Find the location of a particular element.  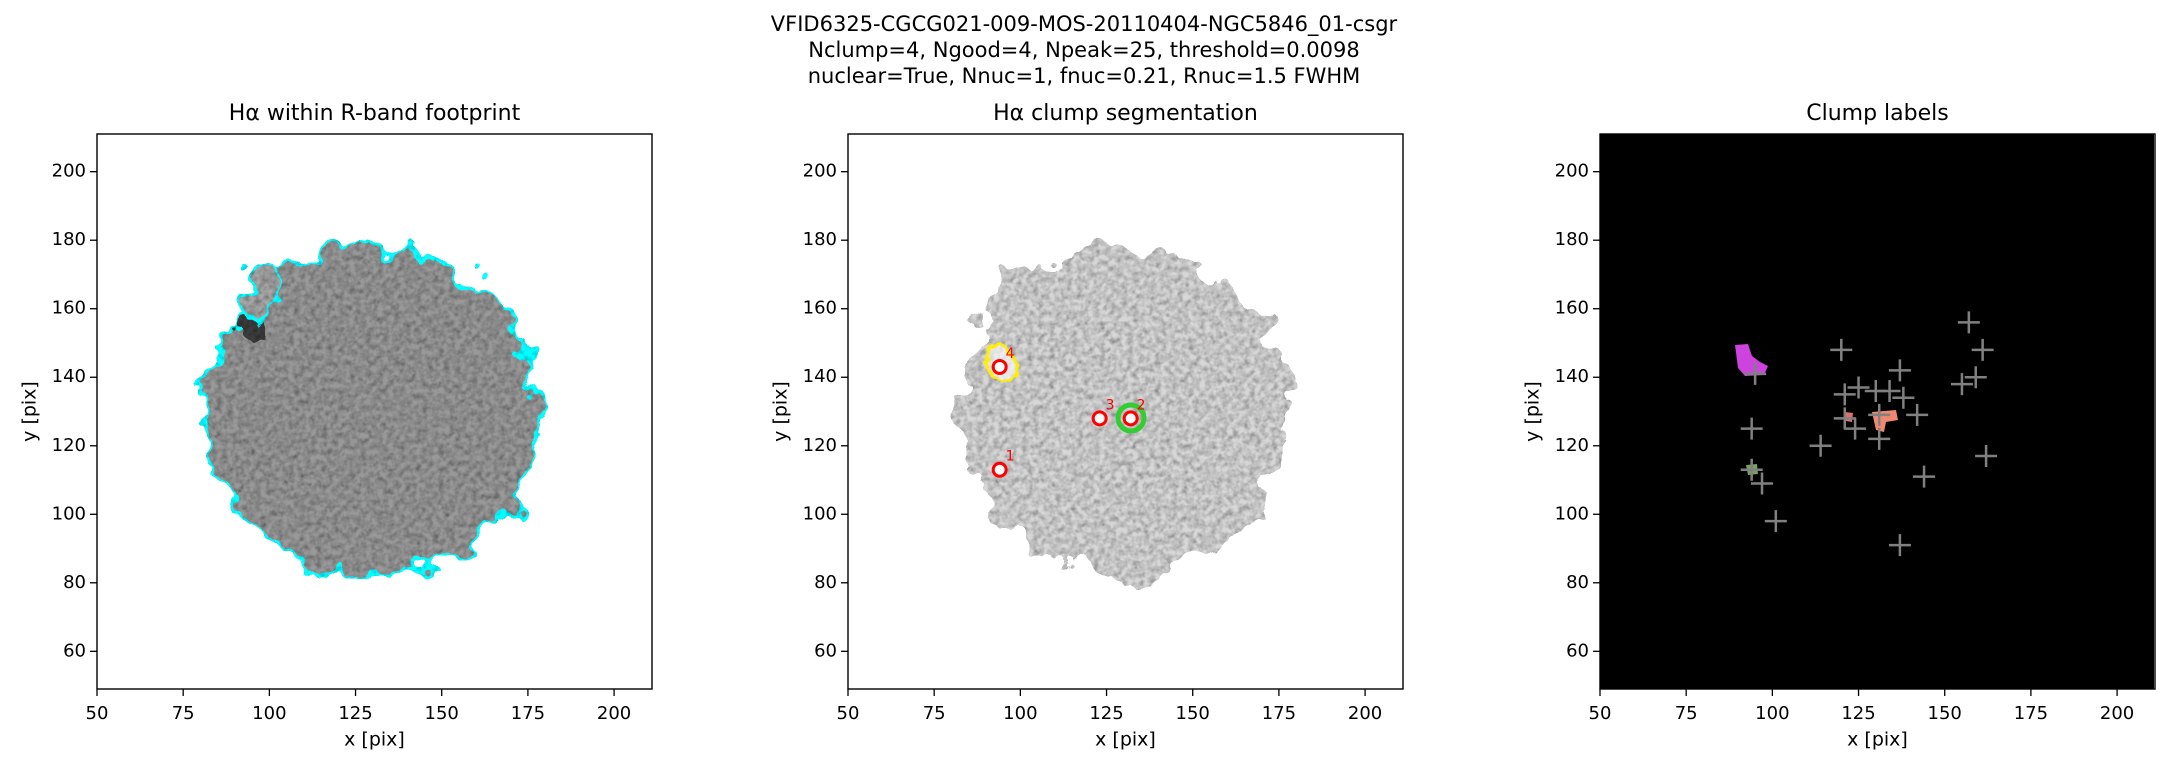

panel-title: Hα within R-band footprint is located at coordinates (375, 113).